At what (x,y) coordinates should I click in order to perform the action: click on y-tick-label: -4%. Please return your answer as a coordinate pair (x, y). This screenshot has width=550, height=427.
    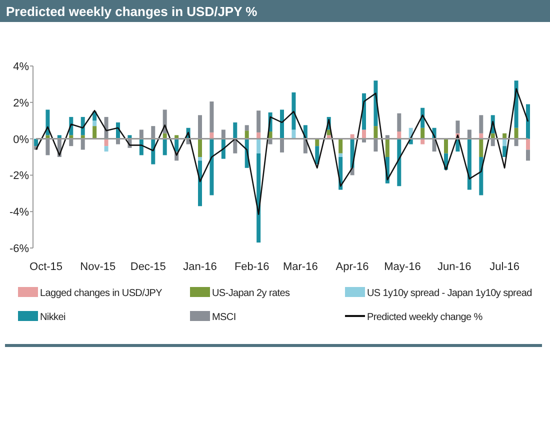
    Looking at the image, I should click on (19, 212).